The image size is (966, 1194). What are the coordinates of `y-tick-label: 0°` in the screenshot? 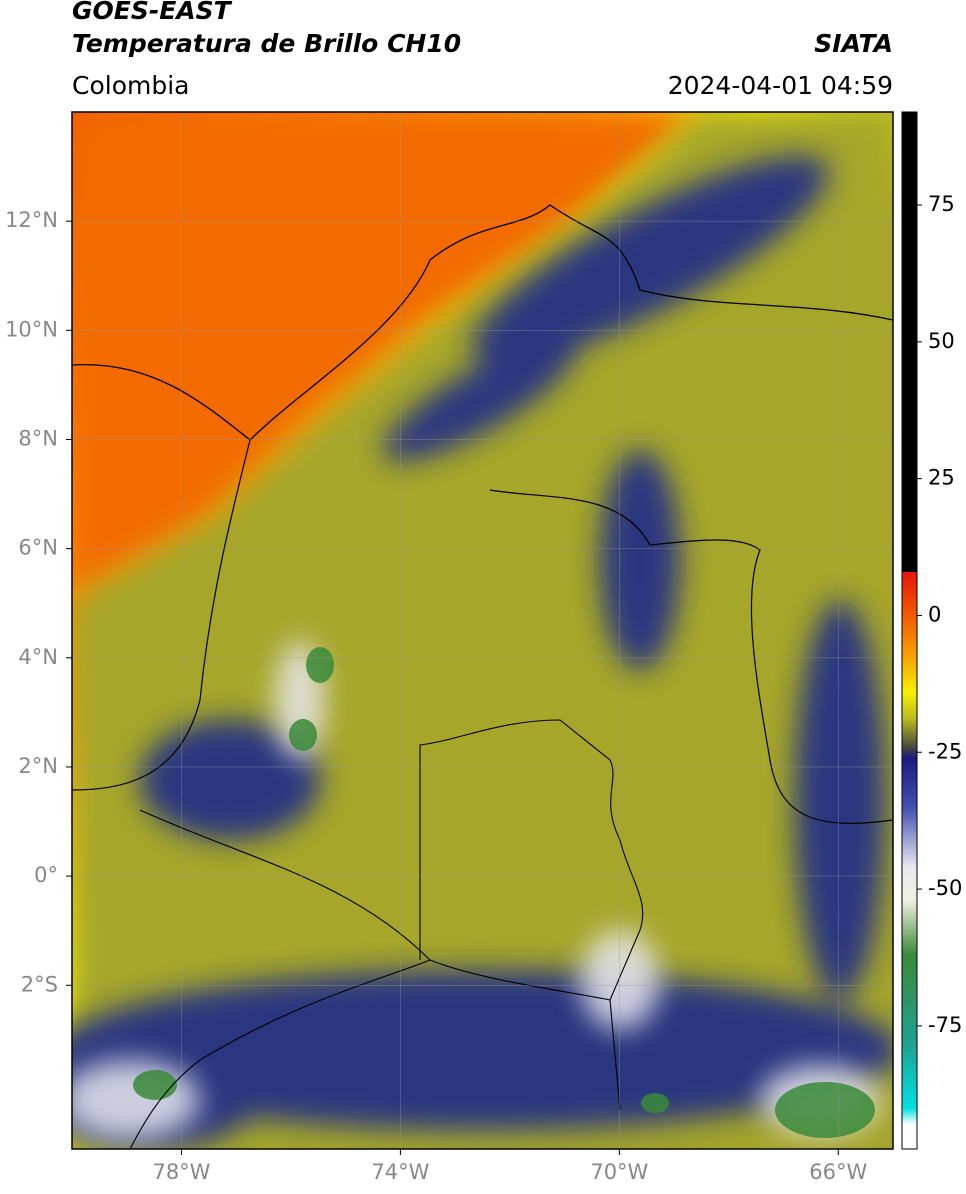 It's located at (46, 875).